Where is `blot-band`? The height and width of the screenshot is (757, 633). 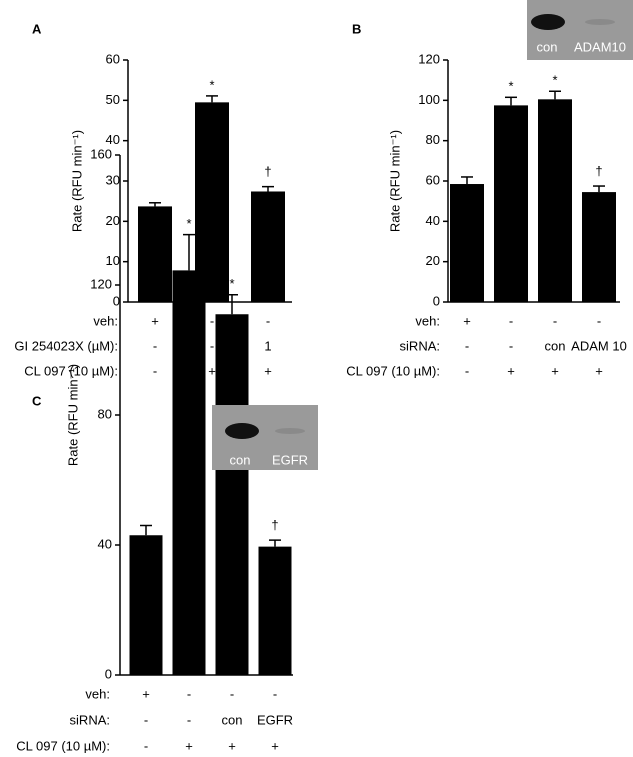
blot-band is located at coordinates (548, 22).